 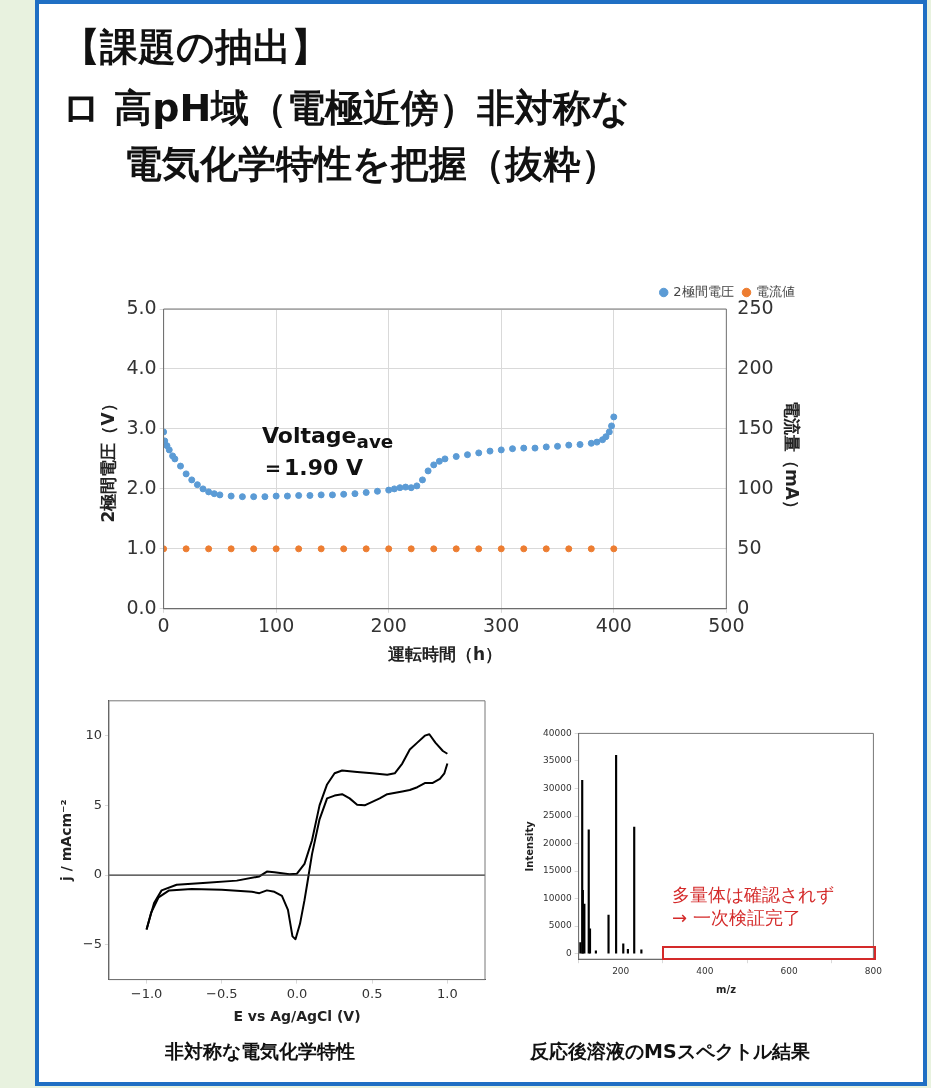 I want to click on y-tick-label: 30000, so click(x=557, y=787).